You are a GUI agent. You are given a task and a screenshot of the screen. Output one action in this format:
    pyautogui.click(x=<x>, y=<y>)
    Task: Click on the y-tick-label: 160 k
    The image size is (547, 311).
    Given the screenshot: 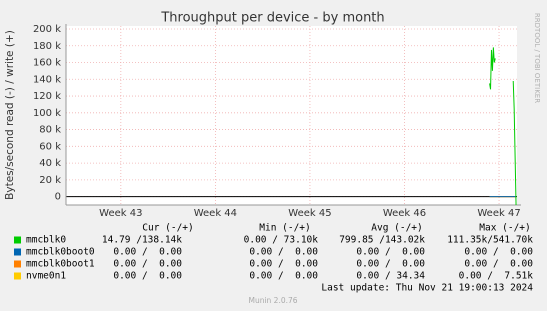 What is the action you would take?
    pyautogui.click(x=47, y=63)
    